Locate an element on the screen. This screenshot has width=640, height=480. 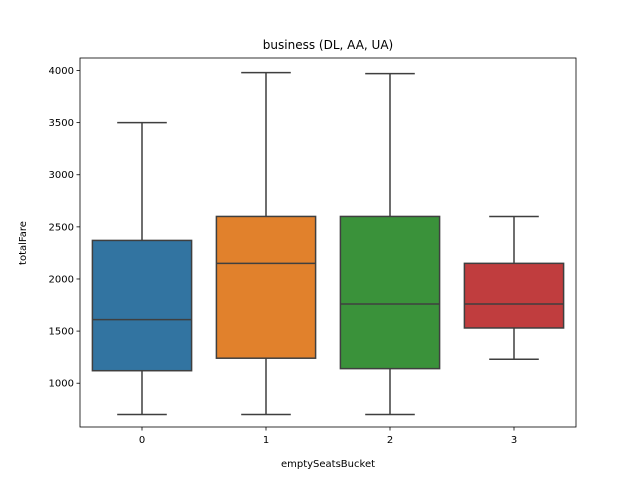
x-tick-label: 2 is located at coordinates (390, 440).